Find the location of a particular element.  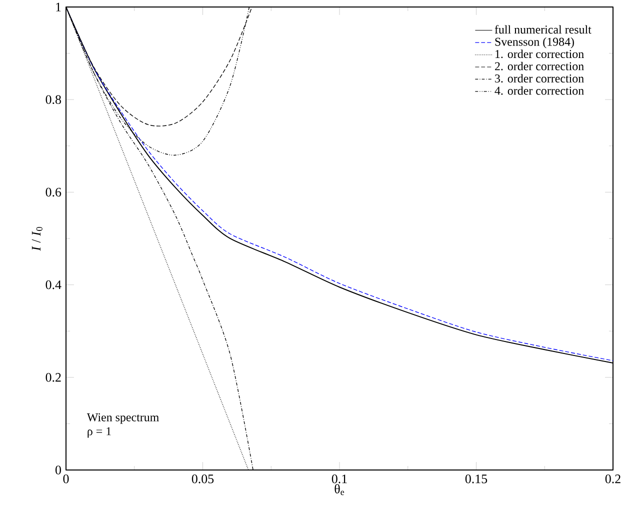

x-tick-label: 0.1 is located at coordinates (339, 479).